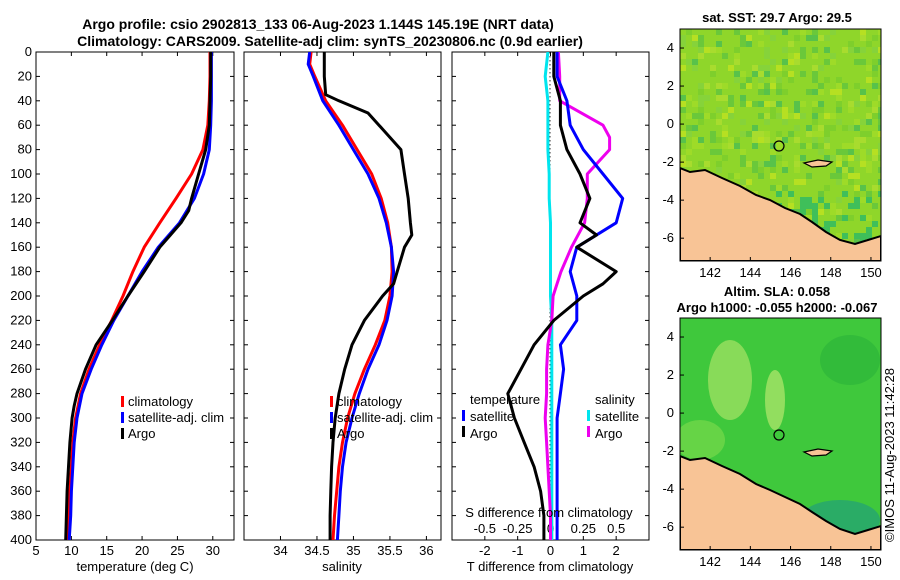  What do you see at coordinates (670, 336) in the screenshot?
I see `lat-tick-label: 4` at bounding box center [670, 336].